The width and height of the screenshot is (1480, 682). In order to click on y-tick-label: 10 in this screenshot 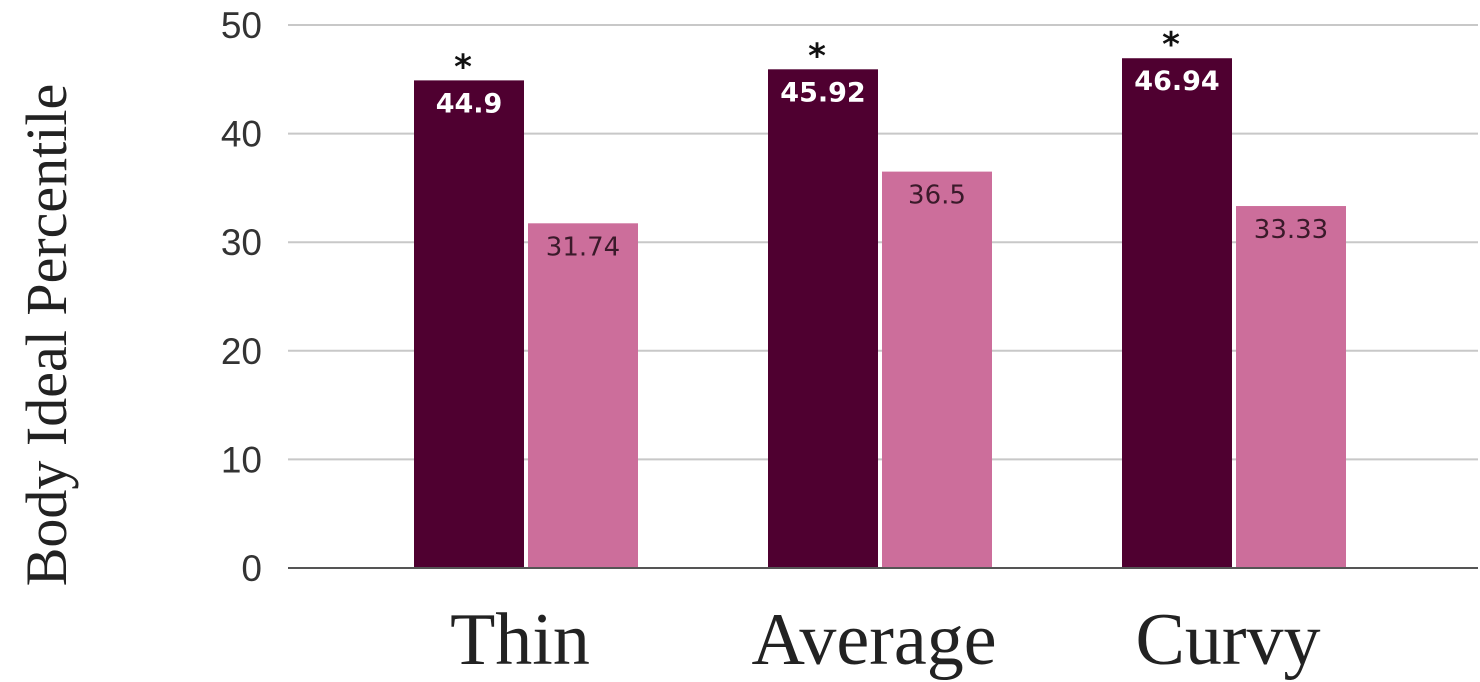, I will do `click(241, 459)`.